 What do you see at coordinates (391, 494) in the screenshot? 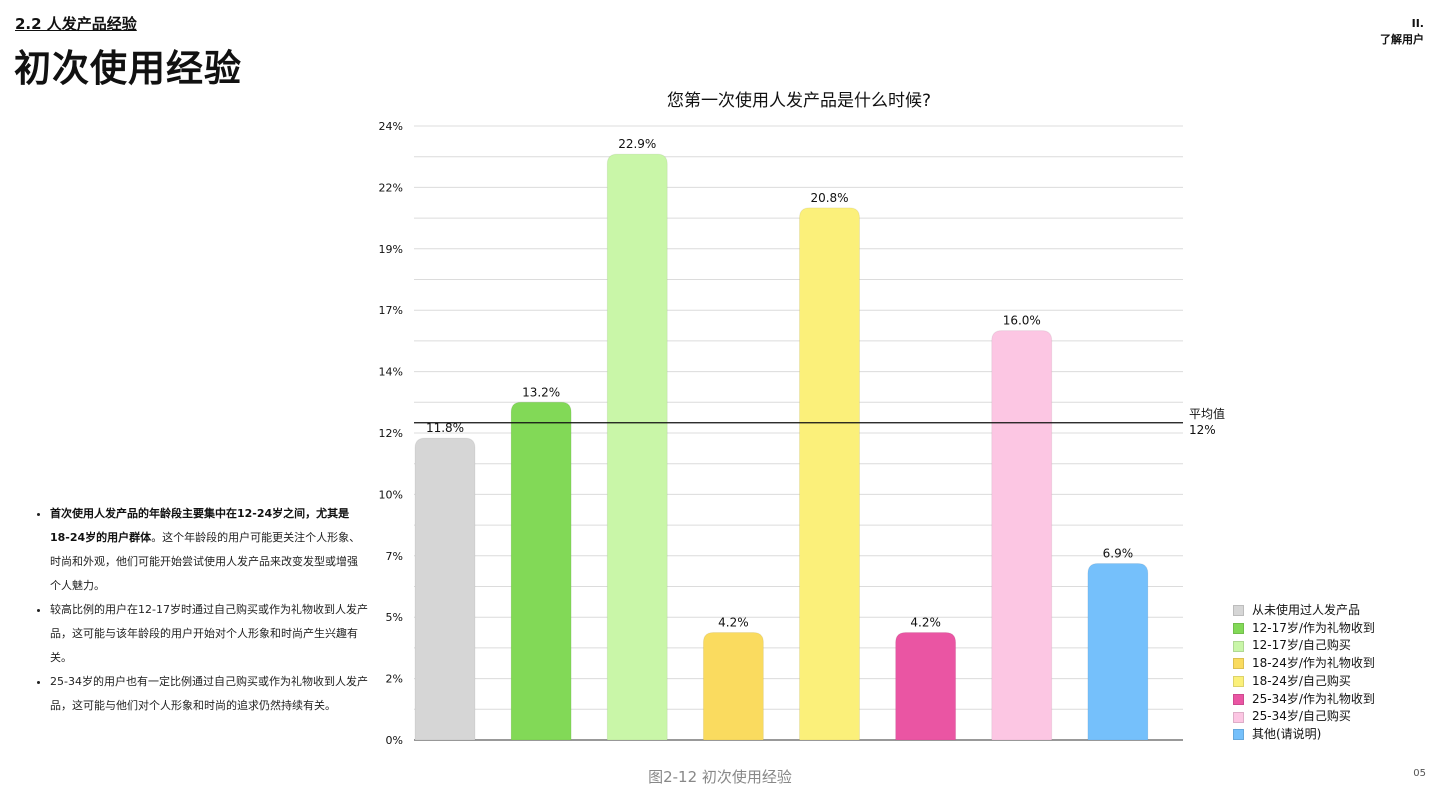
I see `y-tick-label: 10%` at bounding box center [391, 494].